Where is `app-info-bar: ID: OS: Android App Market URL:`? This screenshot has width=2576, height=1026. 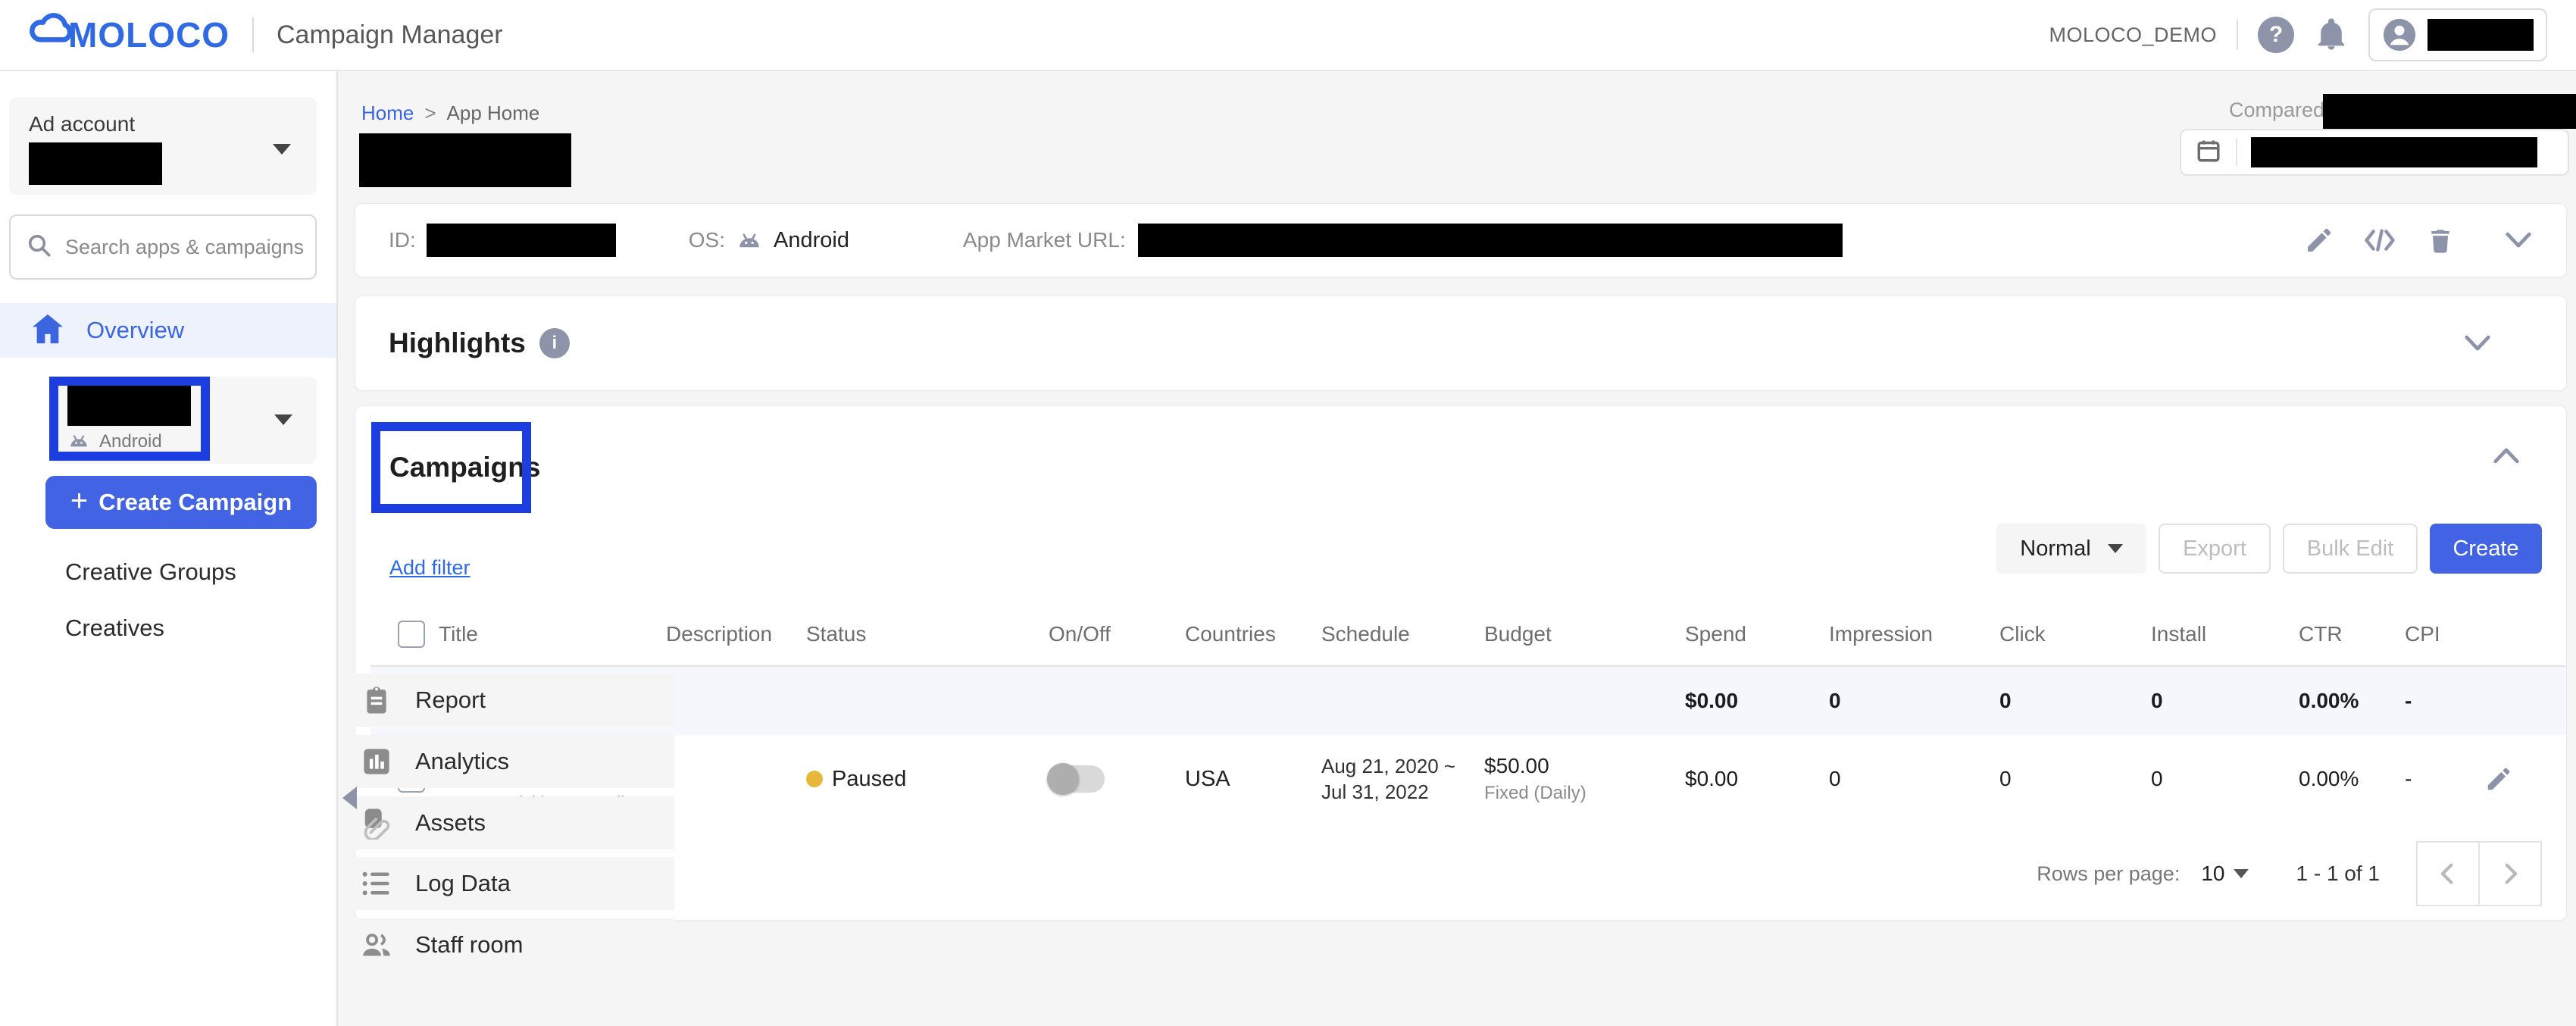 app-info-bar: ID: OS: Android App Market URL: is located at coordinates (1461, 240).